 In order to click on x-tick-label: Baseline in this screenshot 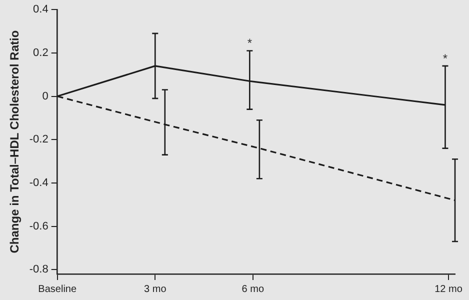, I will do `click(57, 289)`.